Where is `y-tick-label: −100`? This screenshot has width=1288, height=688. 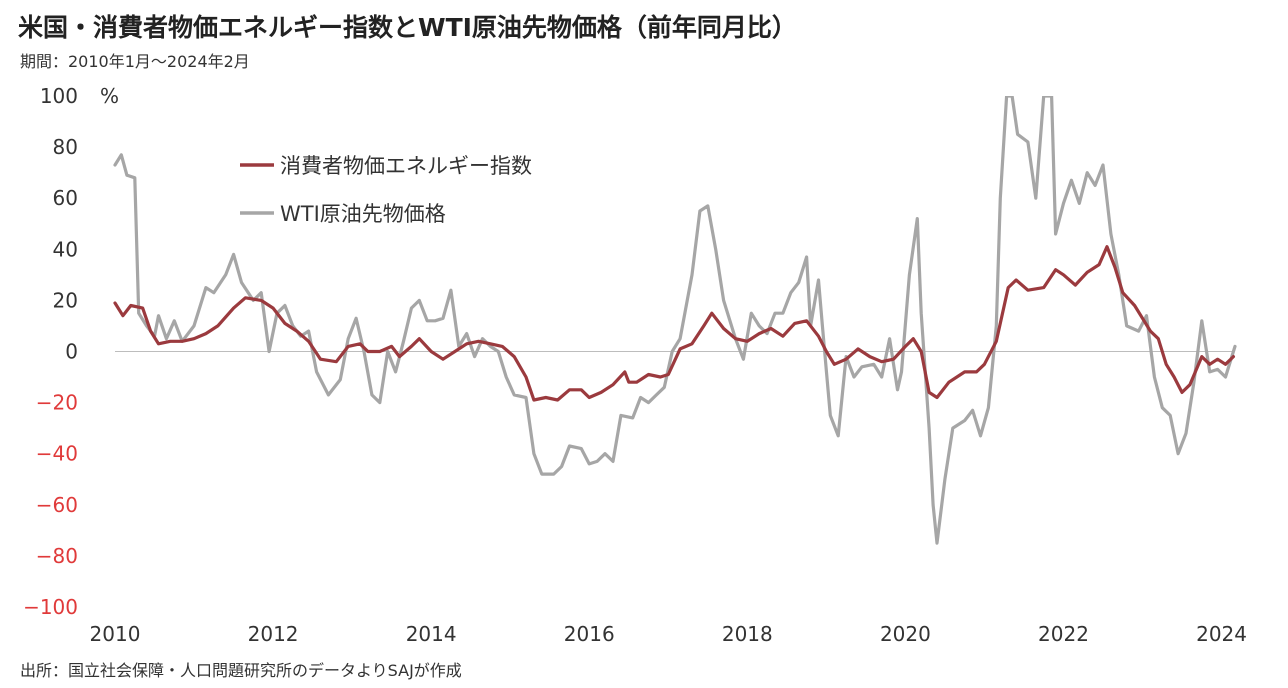
y-tick-label: −100 is located at coordinates (50, 607).